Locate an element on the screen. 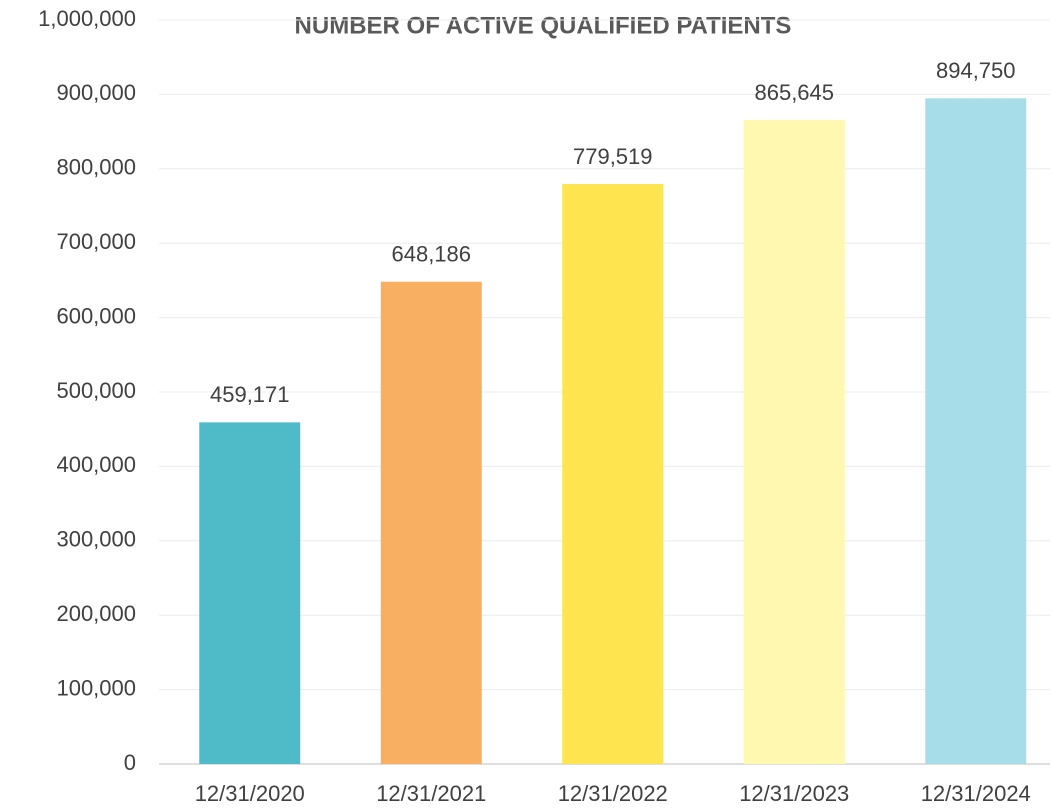 The width and height of the screenshot is (1051, 810). y-tick-label: 300,000 is located at coordinates (96, 539).